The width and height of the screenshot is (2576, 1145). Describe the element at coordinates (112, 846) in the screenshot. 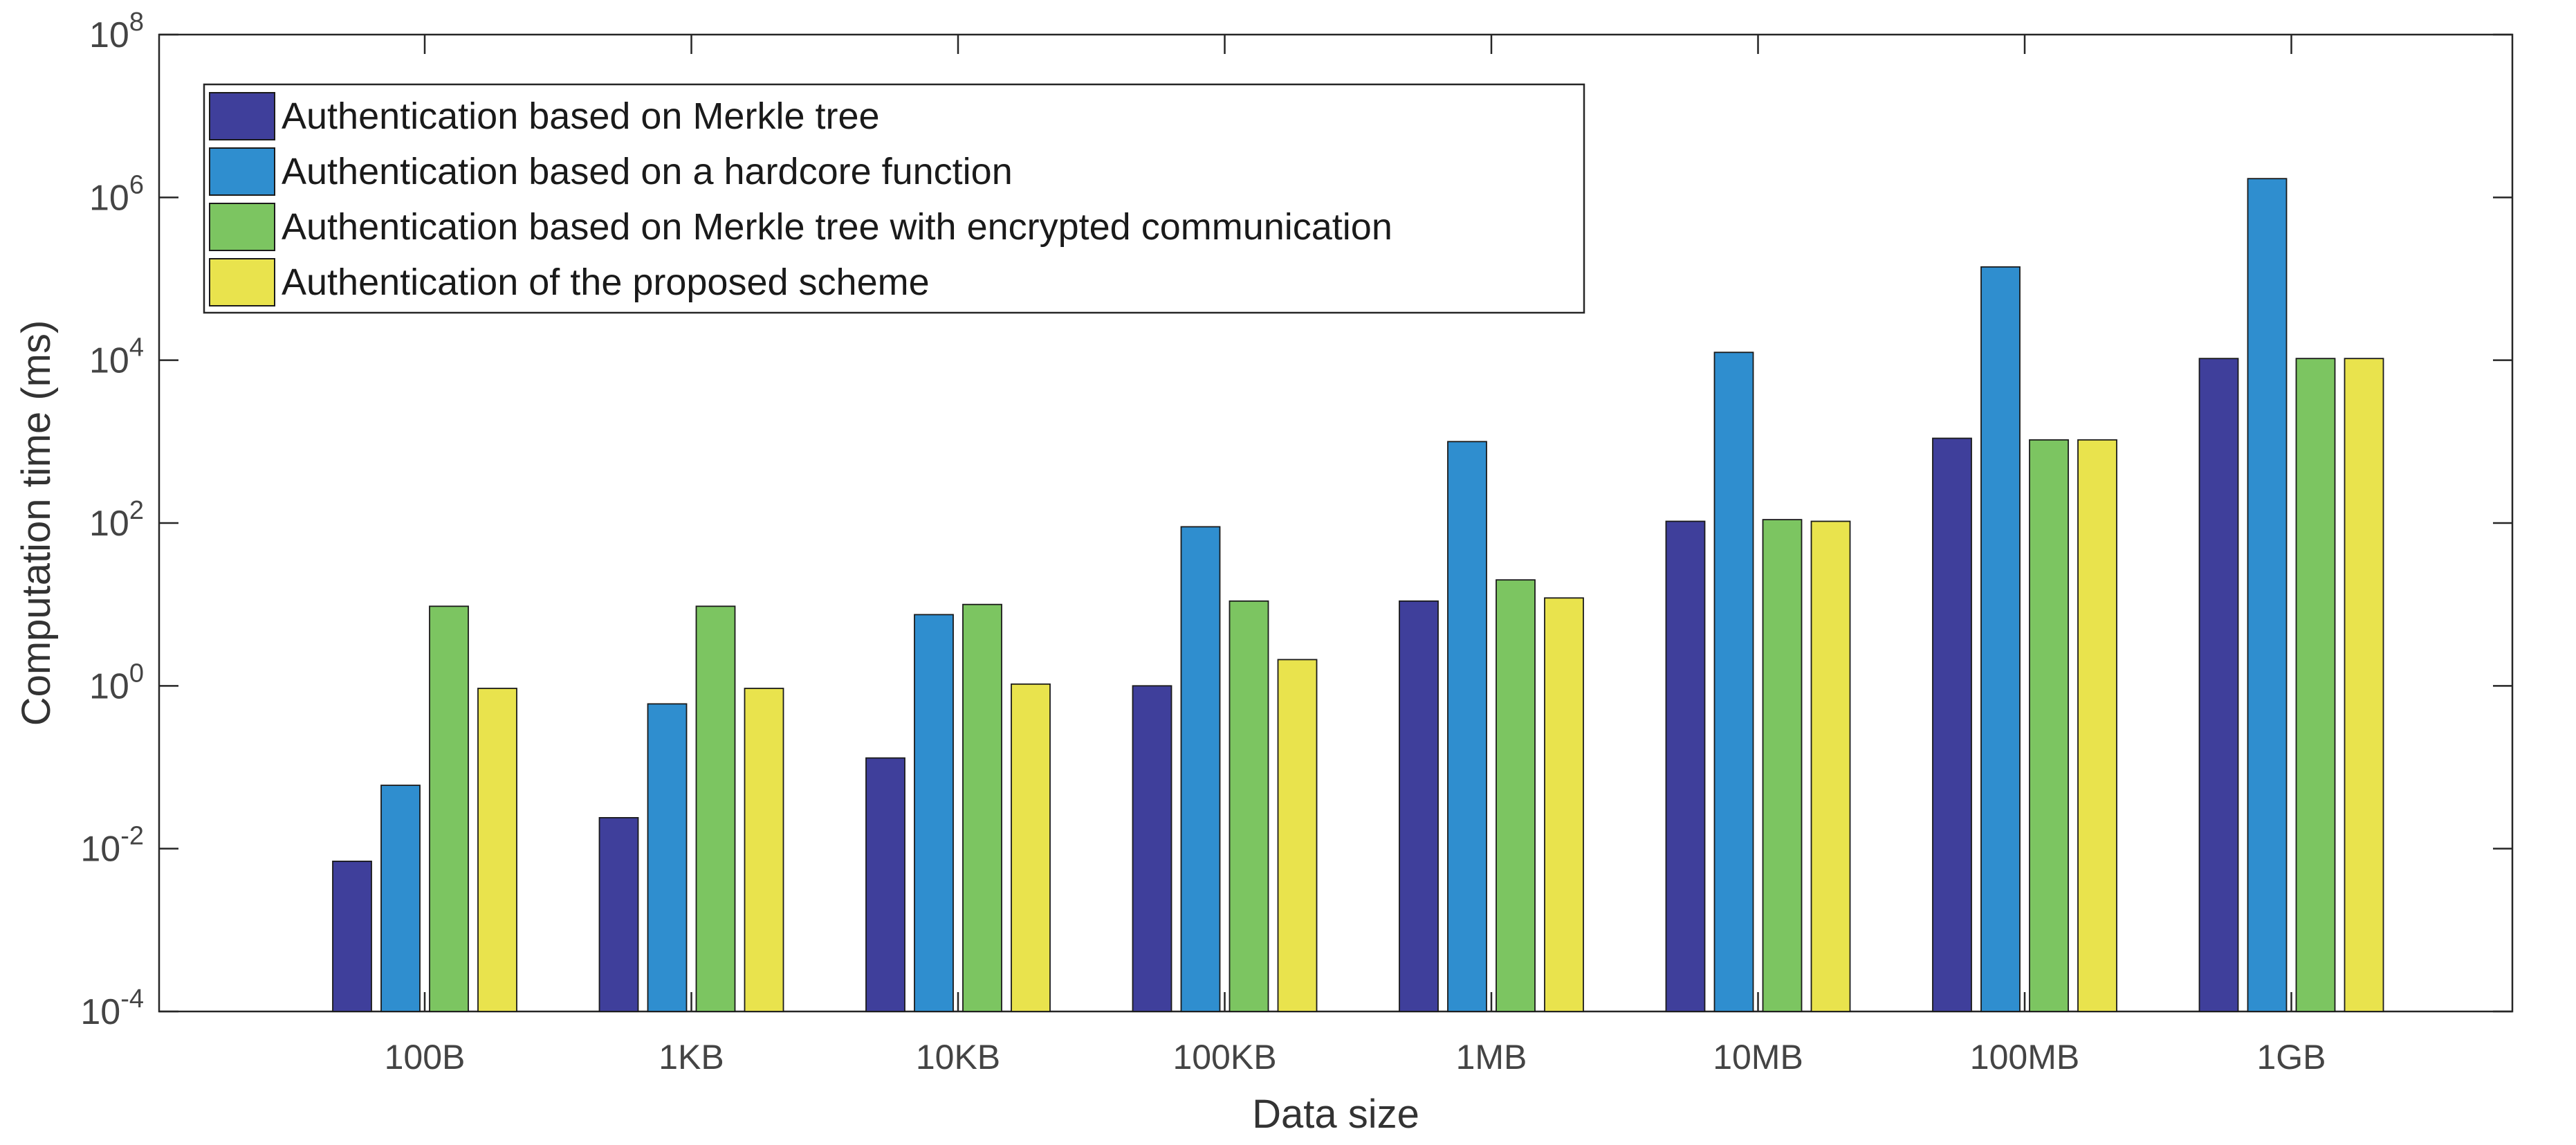

I see `y-tick-label-2: 10⁻²` at that location.